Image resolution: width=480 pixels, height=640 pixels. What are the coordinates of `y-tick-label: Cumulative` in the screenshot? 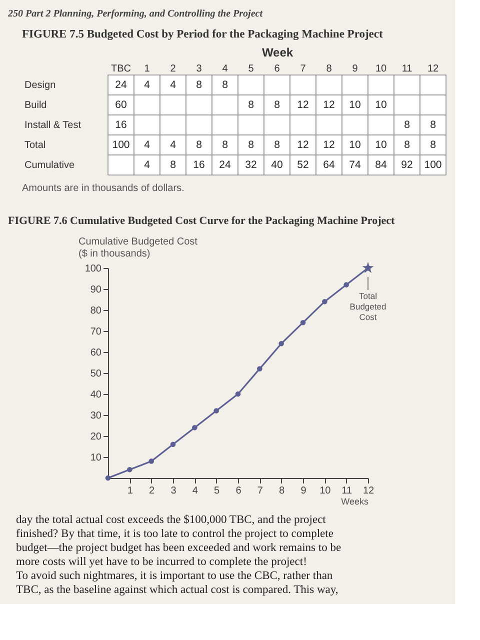 It's located at (49, 165).